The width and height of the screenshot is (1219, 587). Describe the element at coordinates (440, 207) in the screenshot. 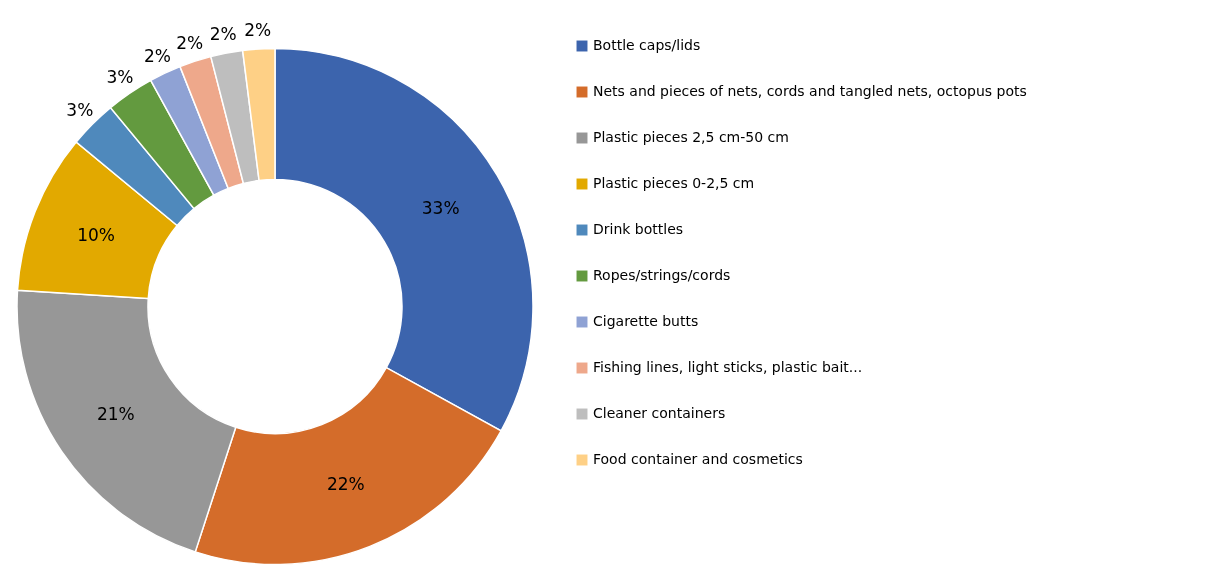

I see `data-label: 33%` at that location.